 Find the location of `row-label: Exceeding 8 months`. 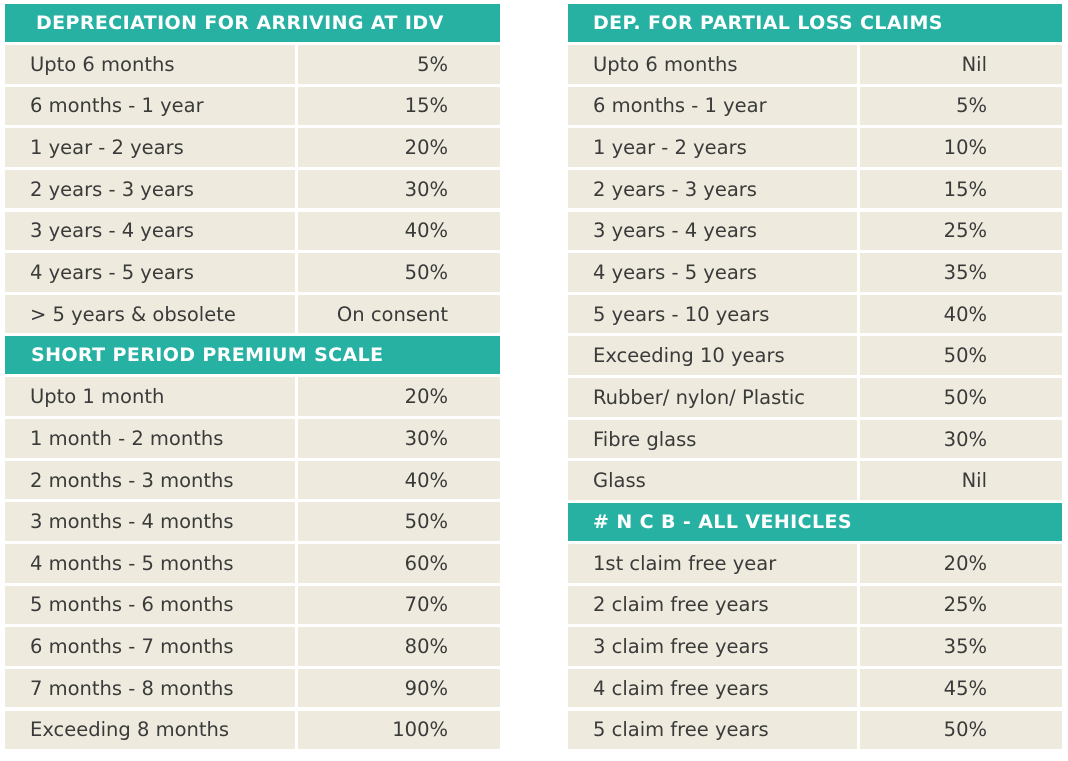

row-label: Exceeding 8 months is located at coordinates (150, 730).